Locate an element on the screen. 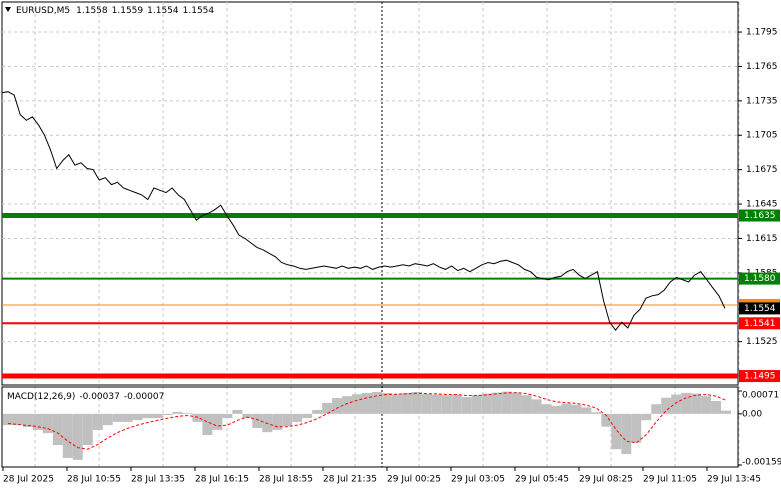 The image size is (781, 489). y-tick-label: 1.1615 is located at coordinates (762, 239).